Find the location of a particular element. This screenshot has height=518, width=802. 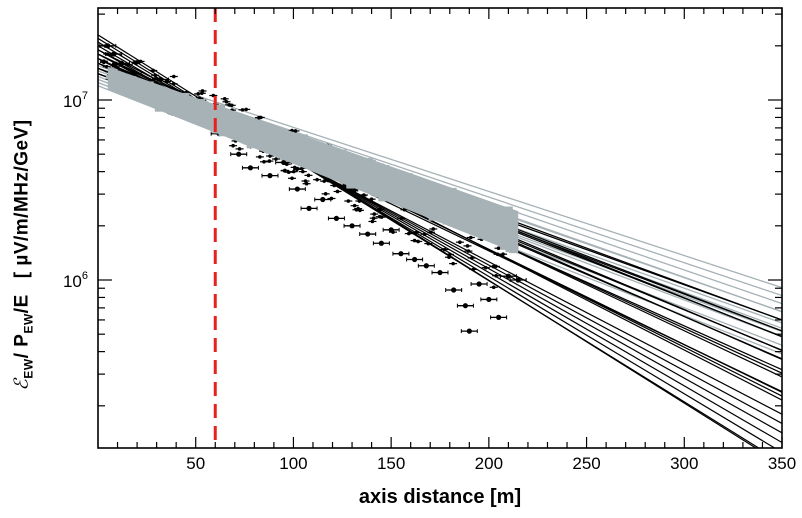

y-label-symbol: ℰ is located at coordinates (21, 384).